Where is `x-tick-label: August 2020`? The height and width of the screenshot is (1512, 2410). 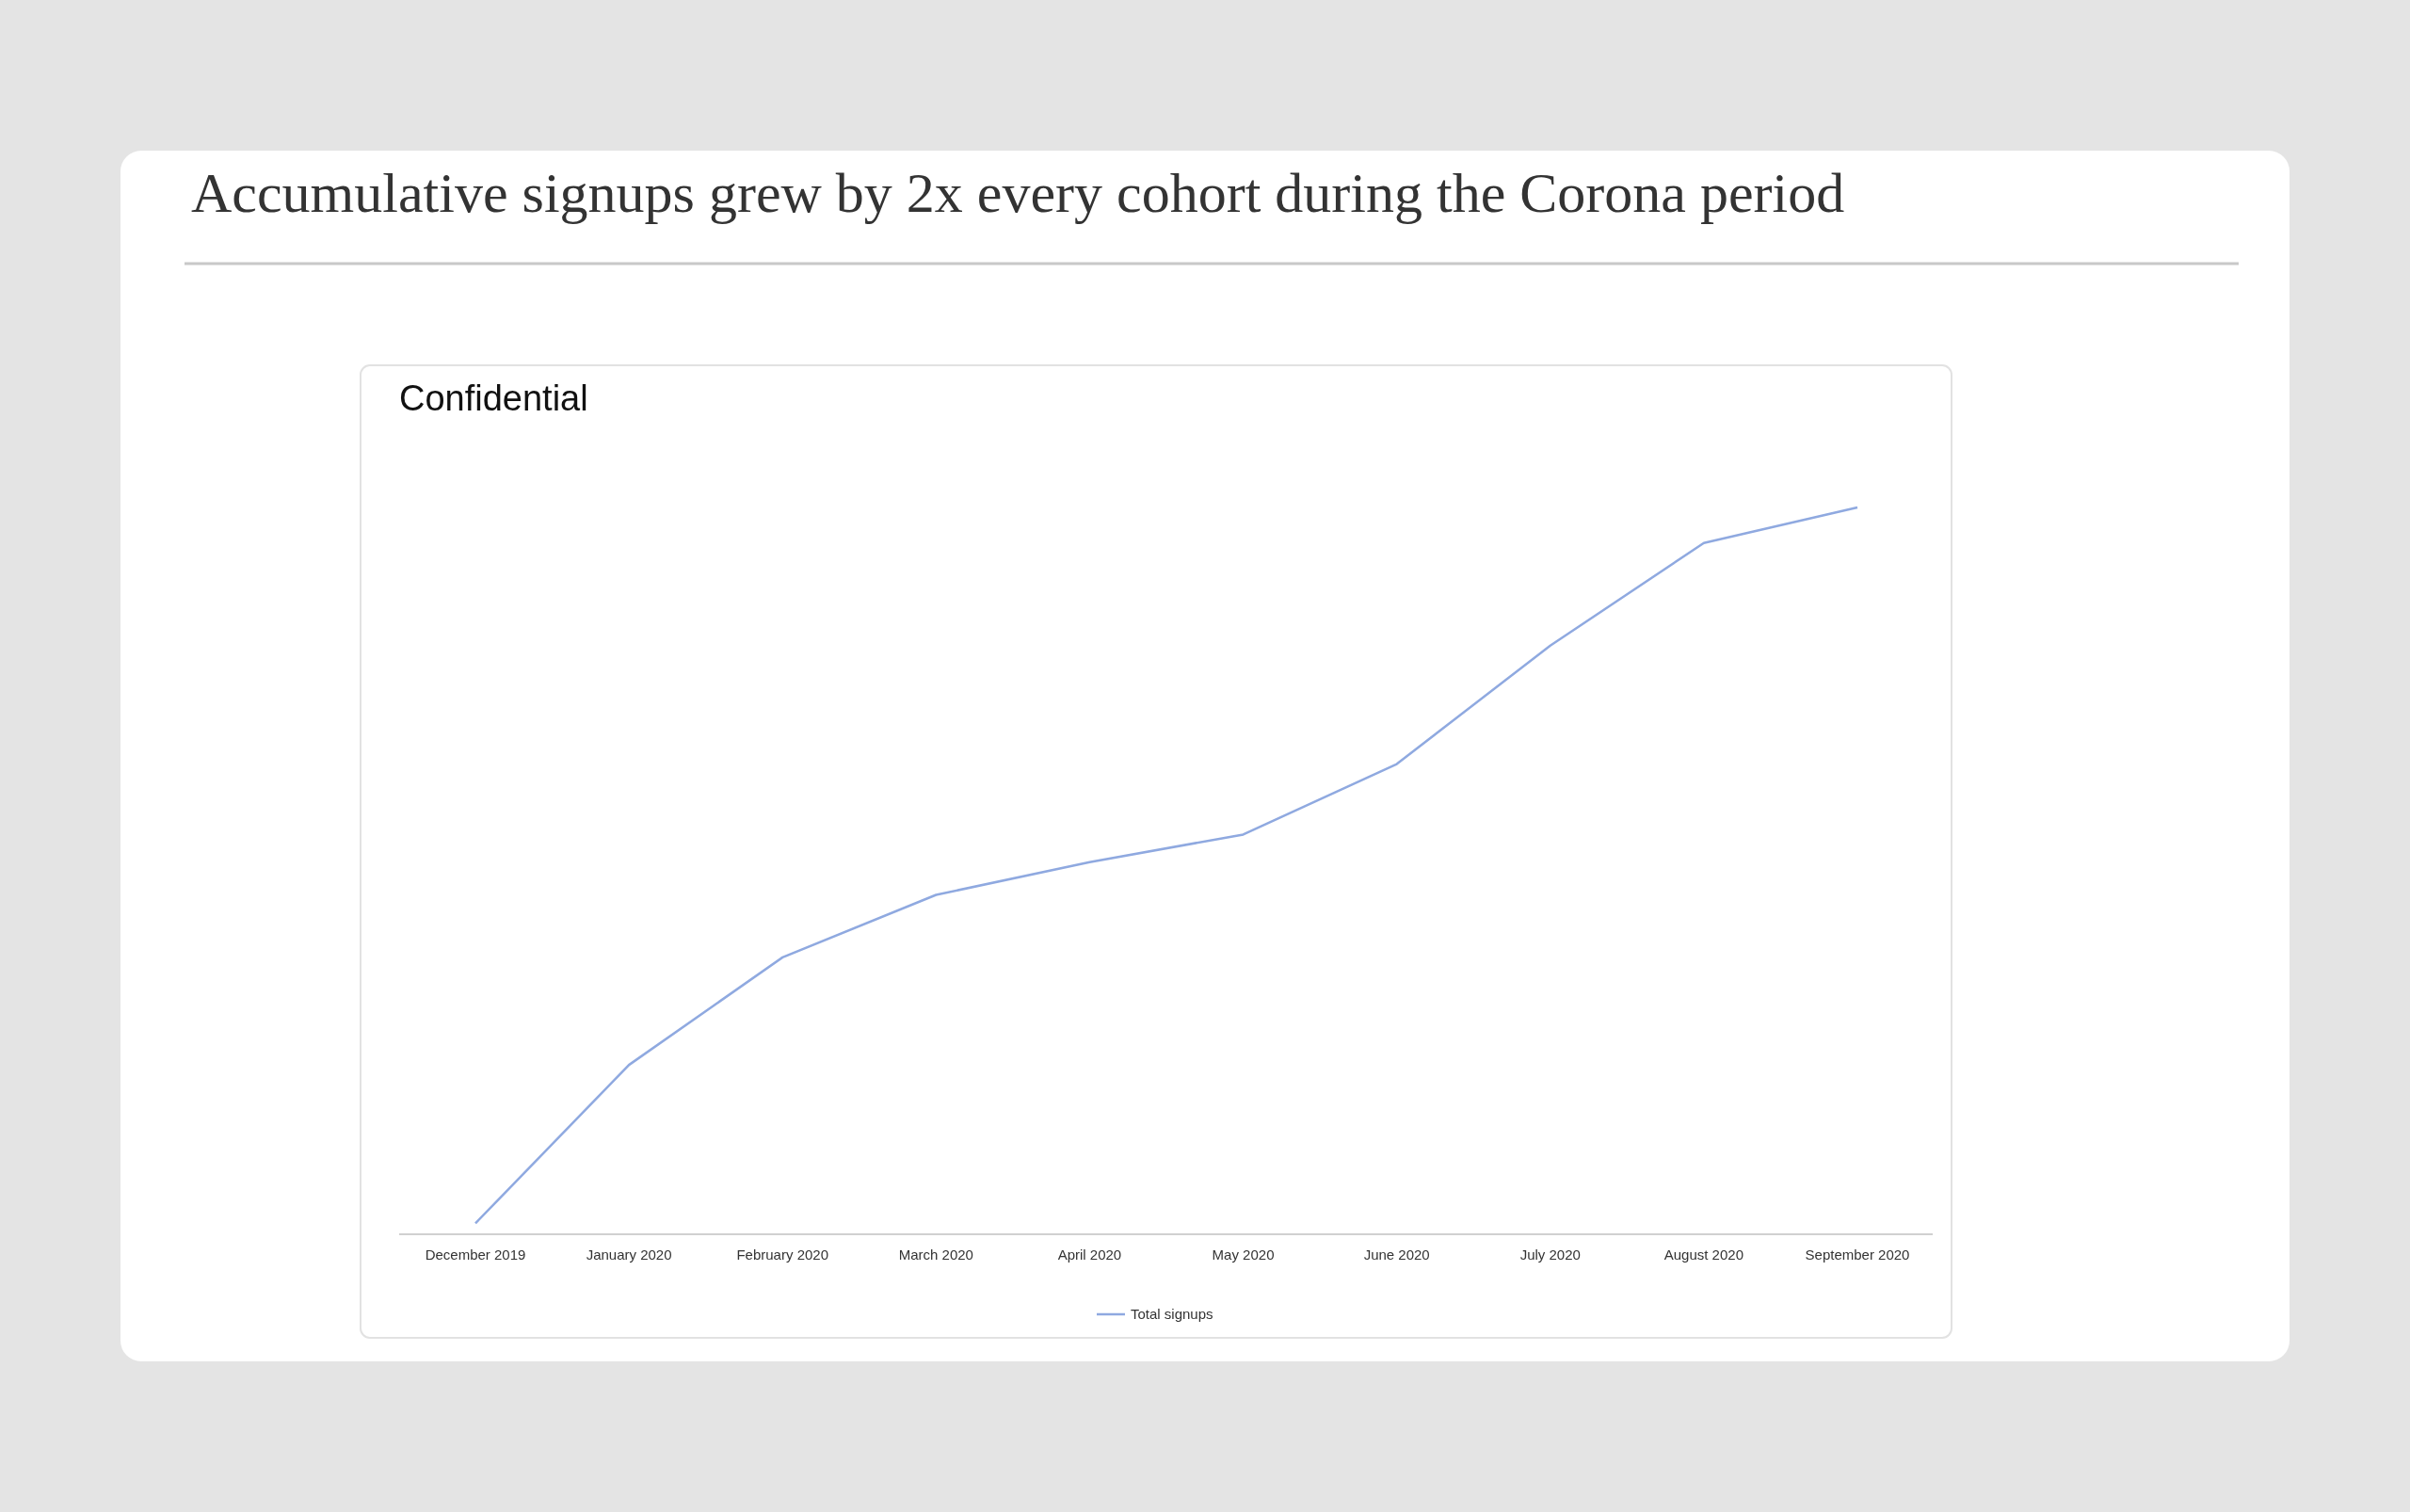 x-tick-label: August 2020 is located at coordinates (1703, 1255).